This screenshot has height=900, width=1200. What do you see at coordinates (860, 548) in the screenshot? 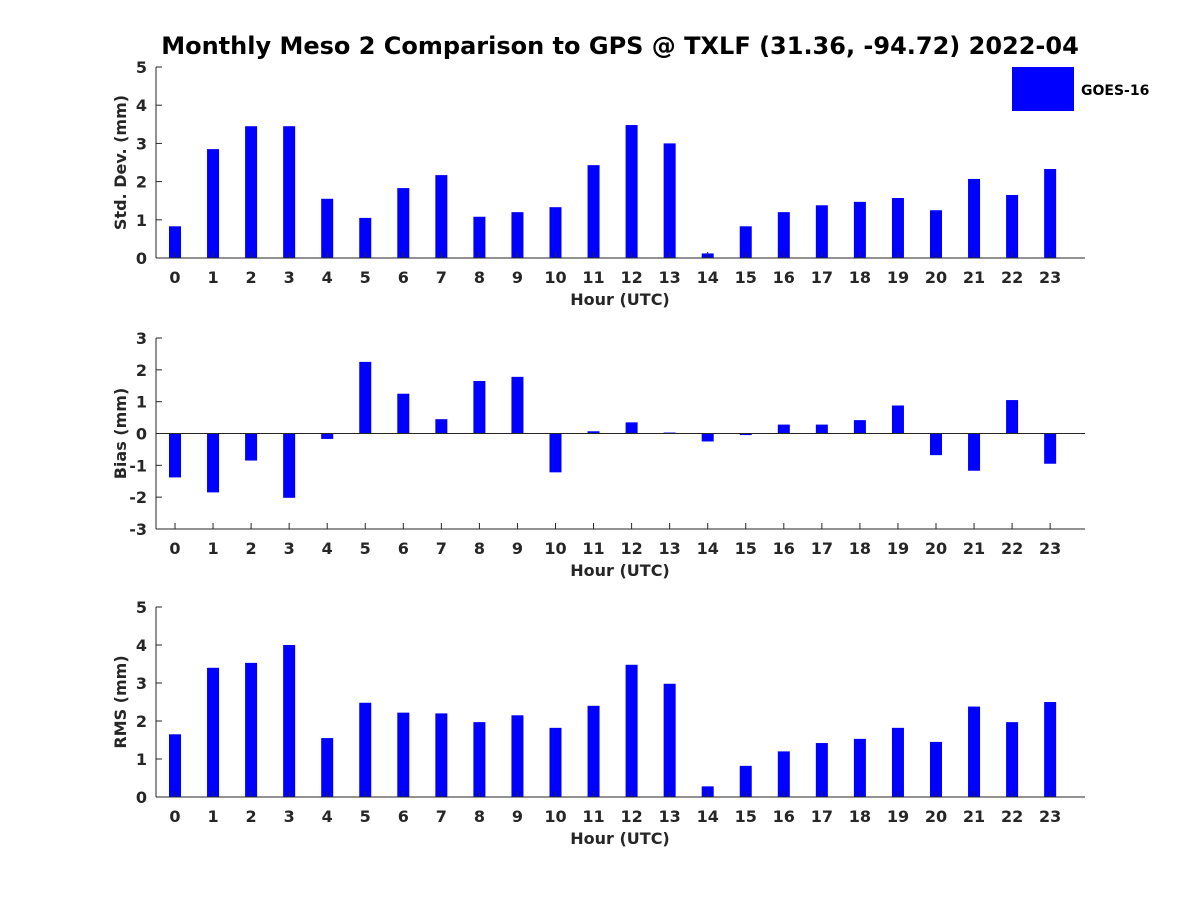
I see `bias-x-tick-label: 18` at bounding box center [860, 548].